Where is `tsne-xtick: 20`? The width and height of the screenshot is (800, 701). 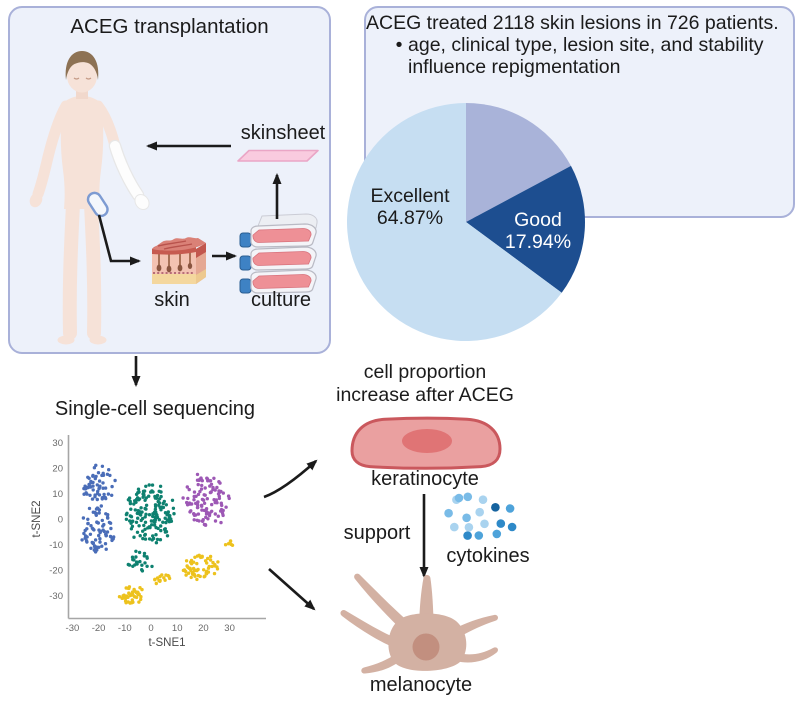 tsne-xtick: 20 is located at coordinates (203, 628).